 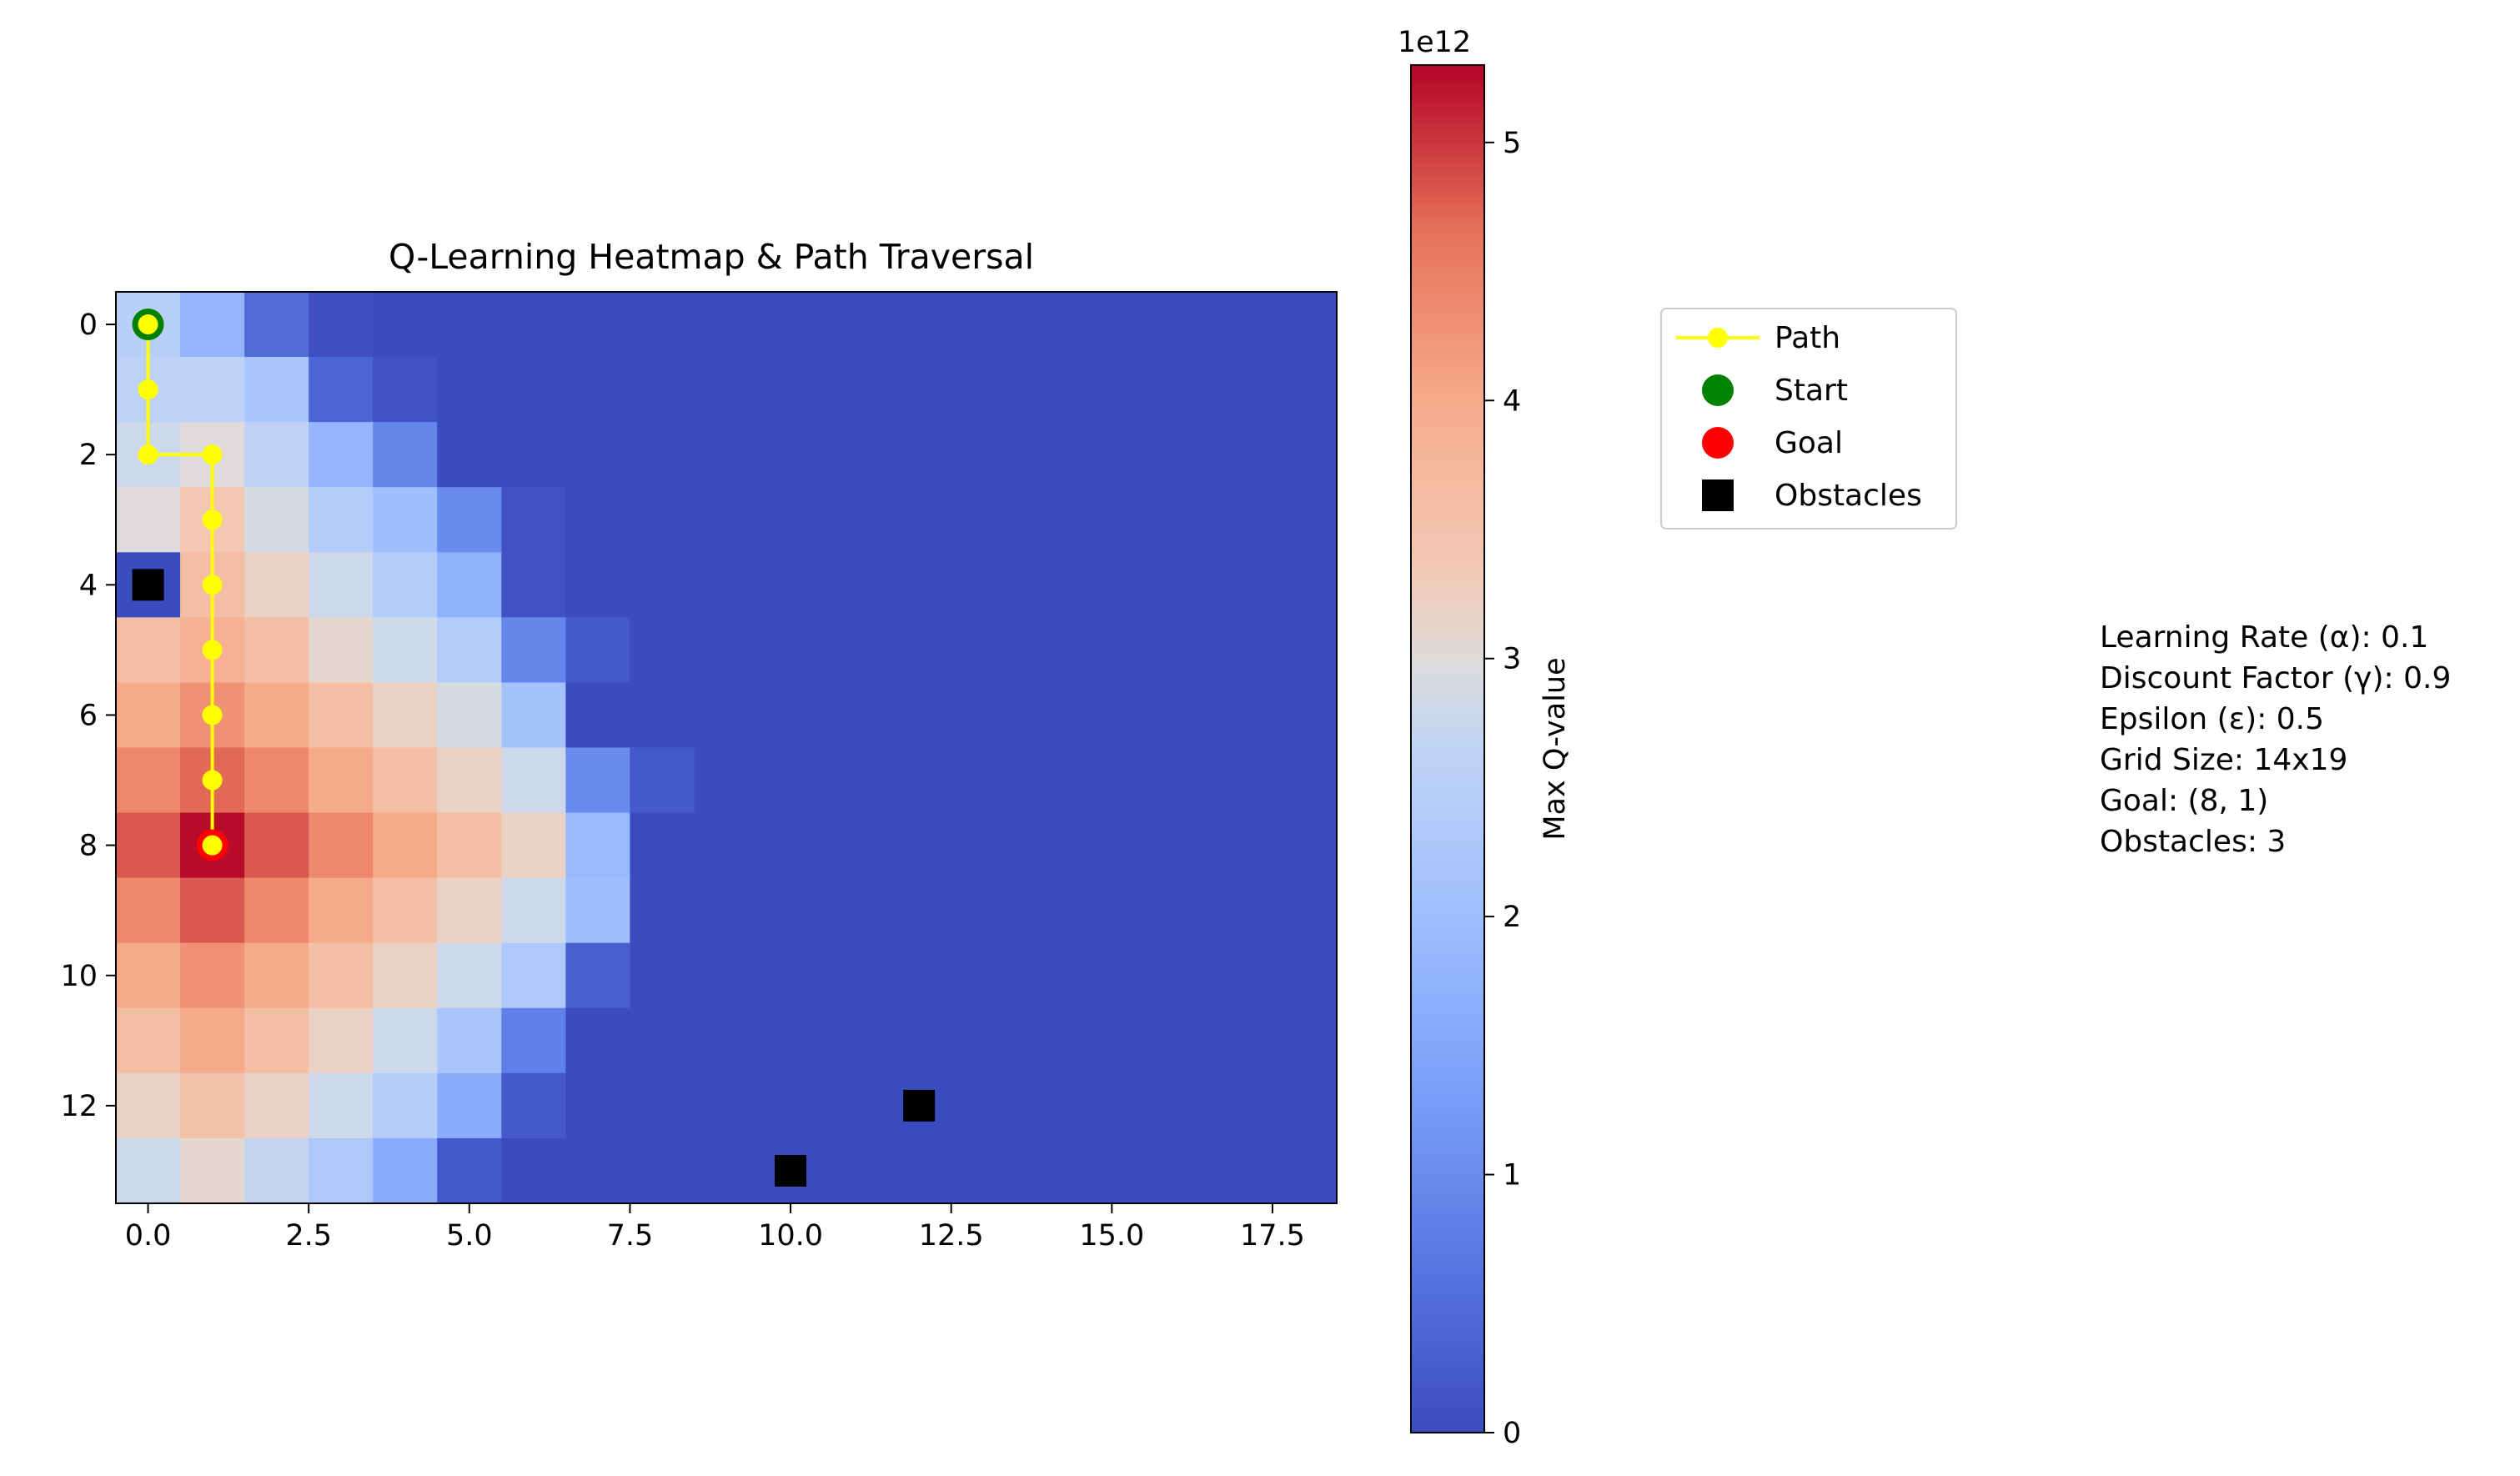 I want to click on info-line: Grid Size: 14x19, so click(x=2223, y=760).